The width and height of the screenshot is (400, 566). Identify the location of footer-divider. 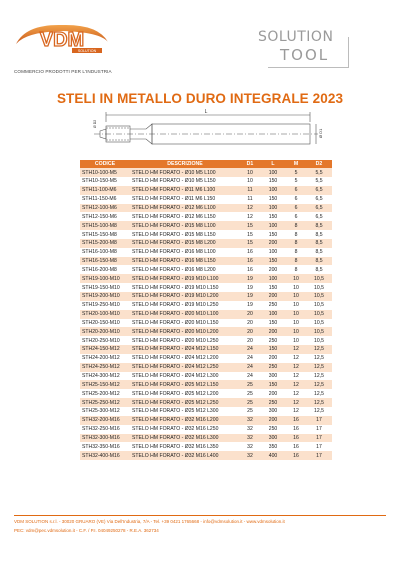
(200, 515).